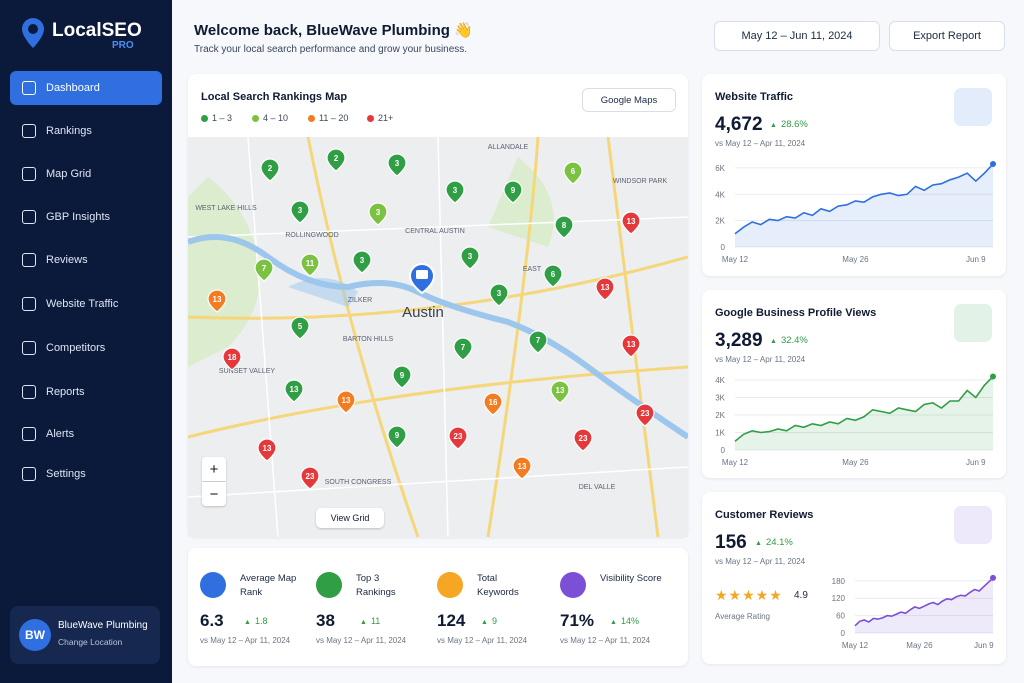 The image size is (1024, 683). What do you see at coordinates (85, 635) in the screenshot?
I see `user-box: BW BlueWave Plumbing Change Location` at bounding box center [85, 635].